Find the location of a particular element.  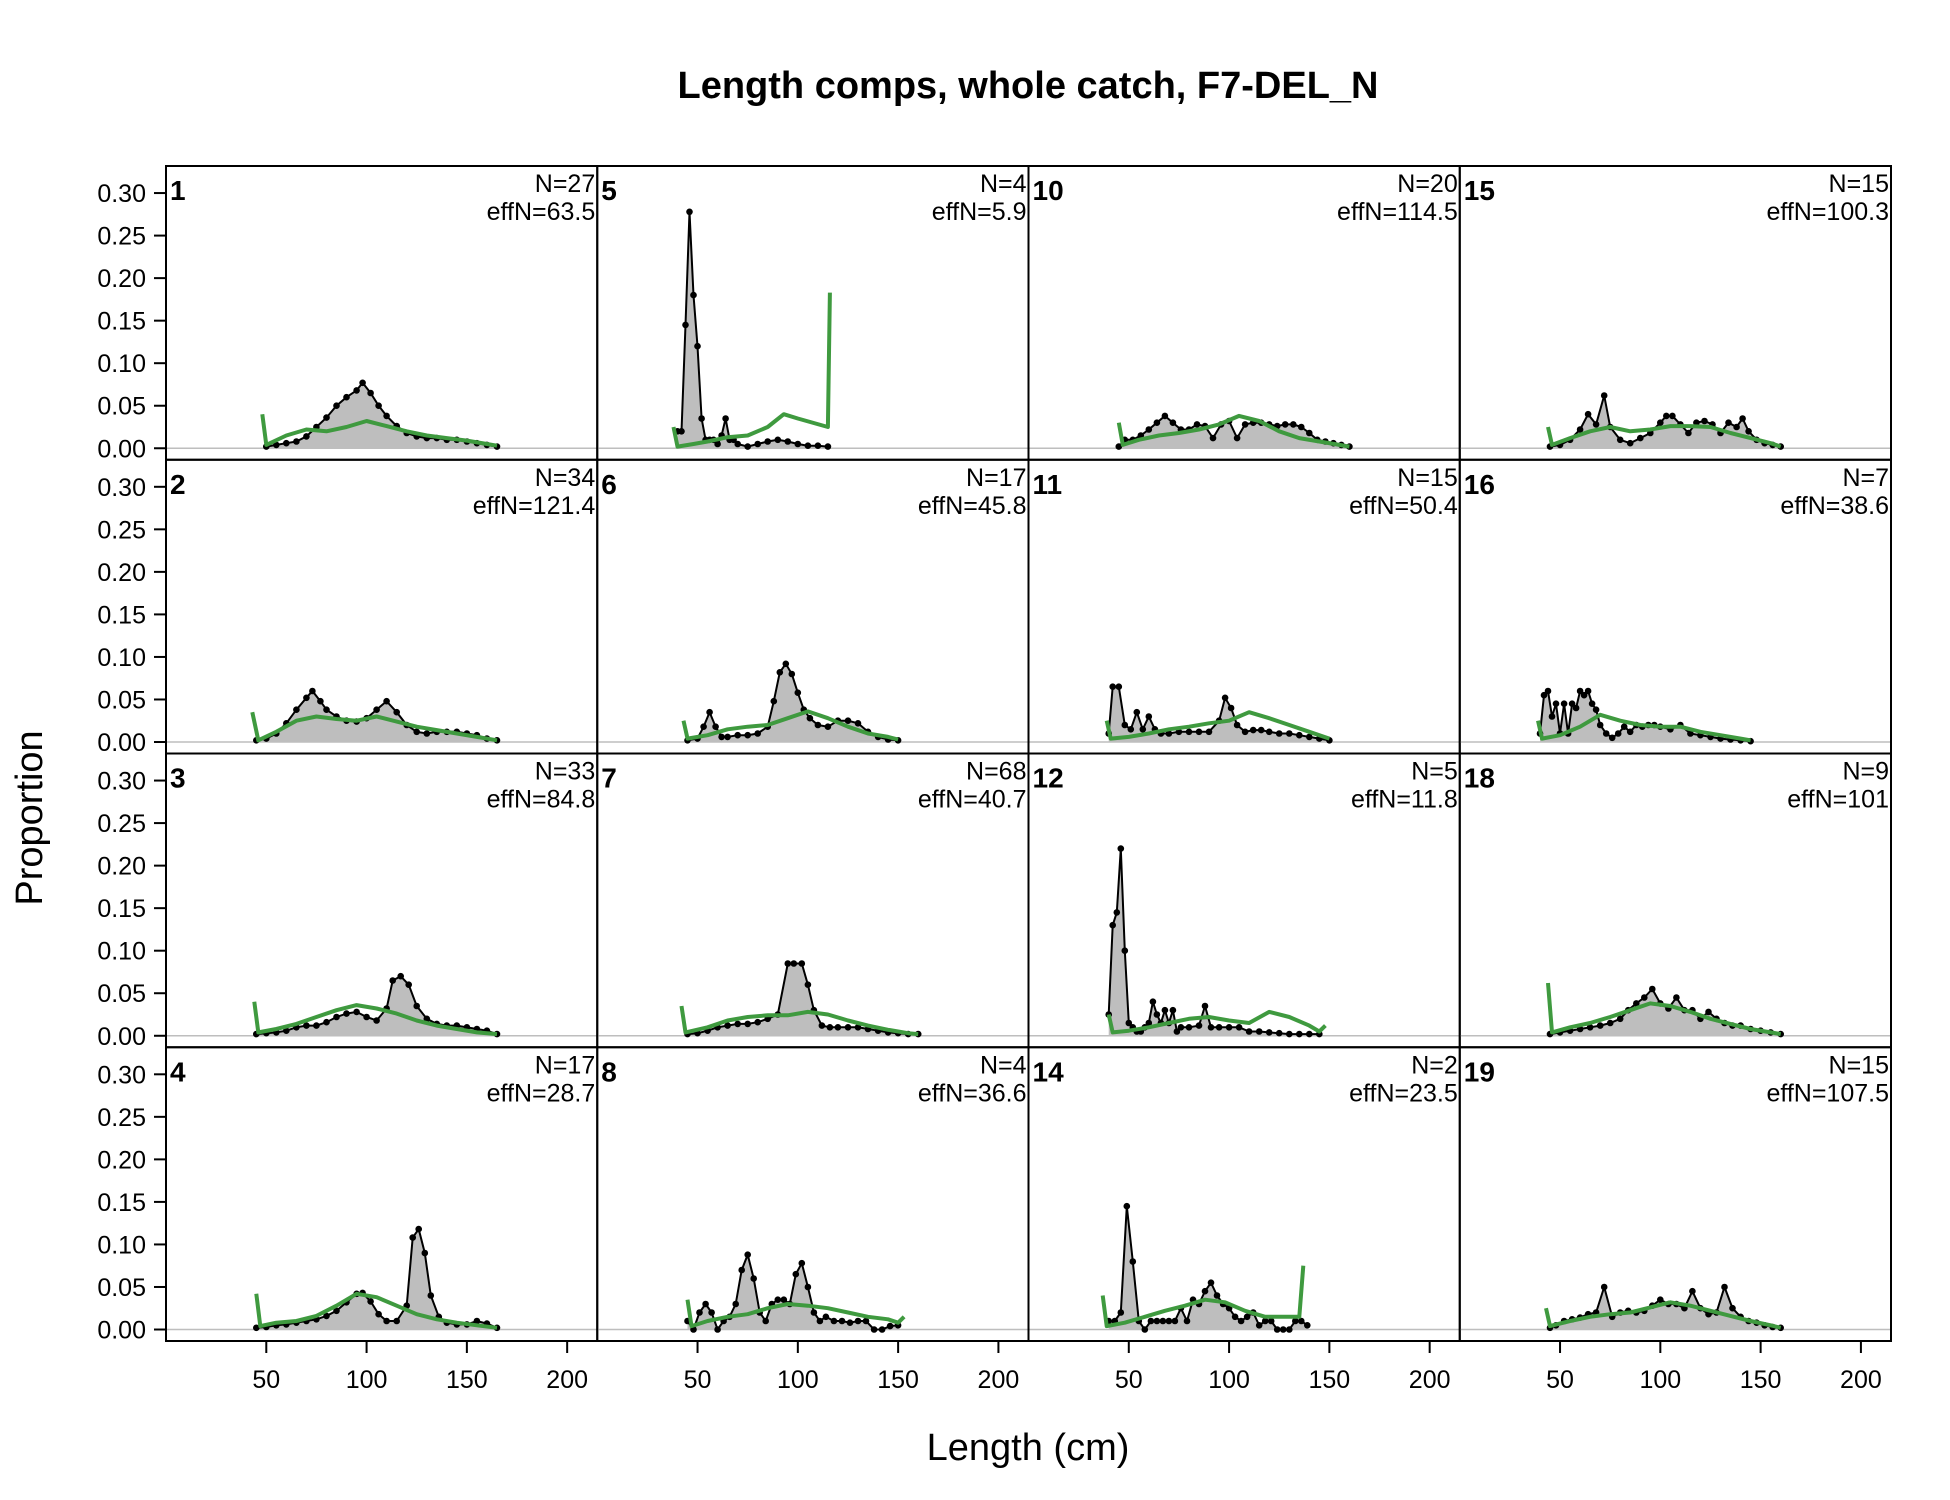

y-tick-label-2-0: 0.00 is located at coordinates (121, 743).